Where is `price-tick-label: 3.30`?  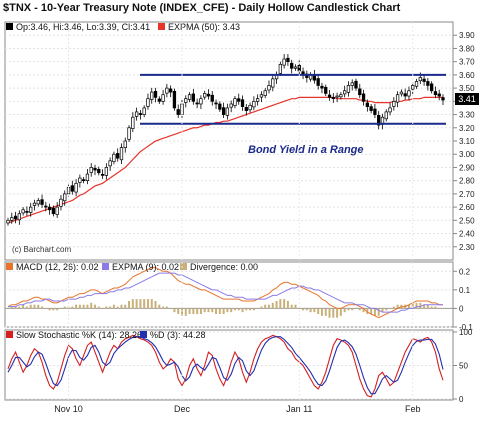
price-tick-label: 3.30 is located at coordinates (467, 115).